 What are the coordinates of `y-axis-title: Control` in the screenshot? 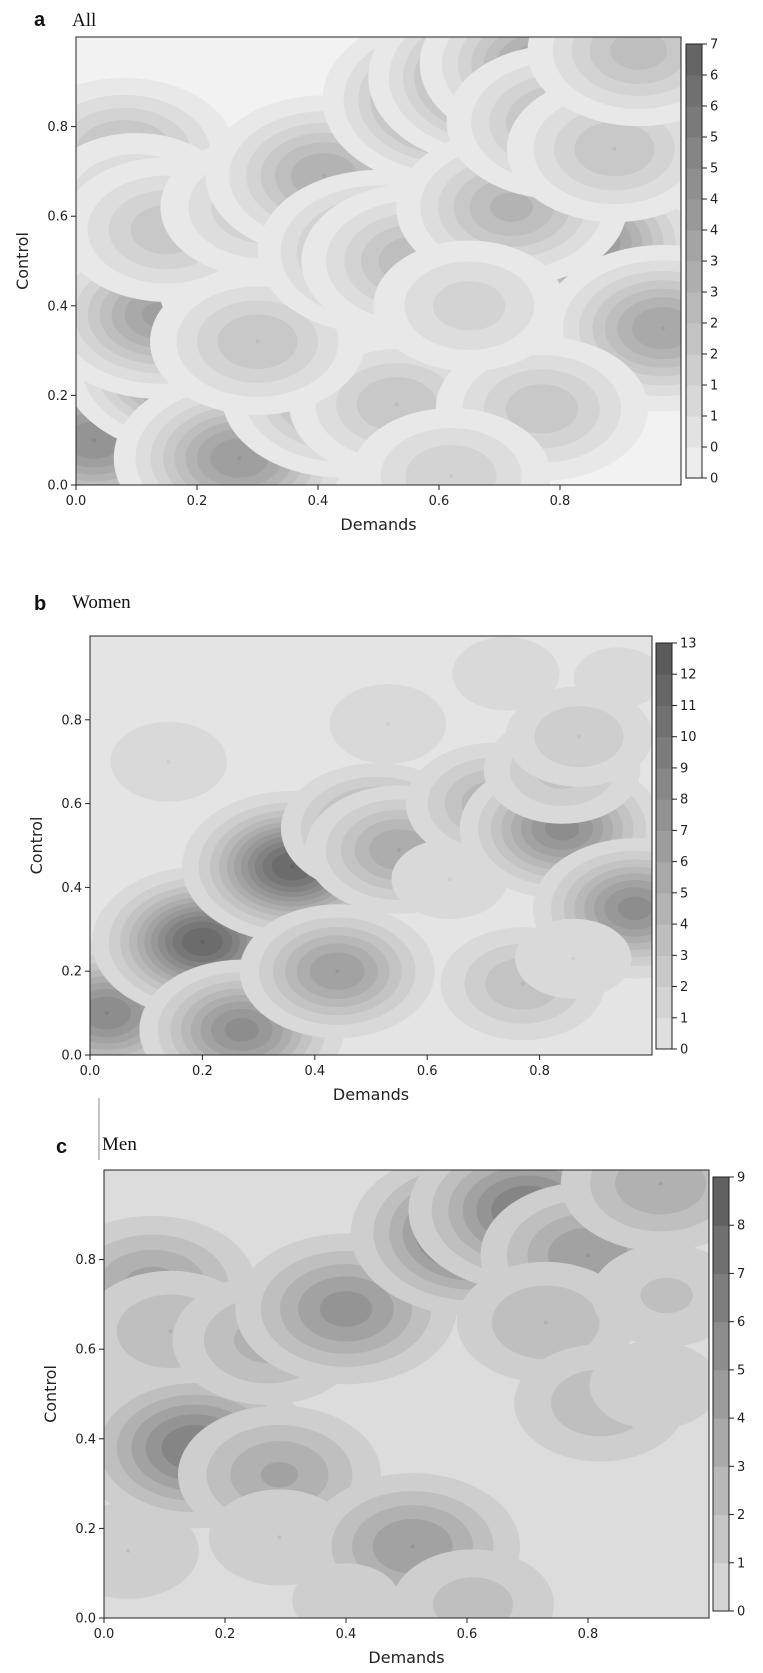 It's located at (50, 1394).